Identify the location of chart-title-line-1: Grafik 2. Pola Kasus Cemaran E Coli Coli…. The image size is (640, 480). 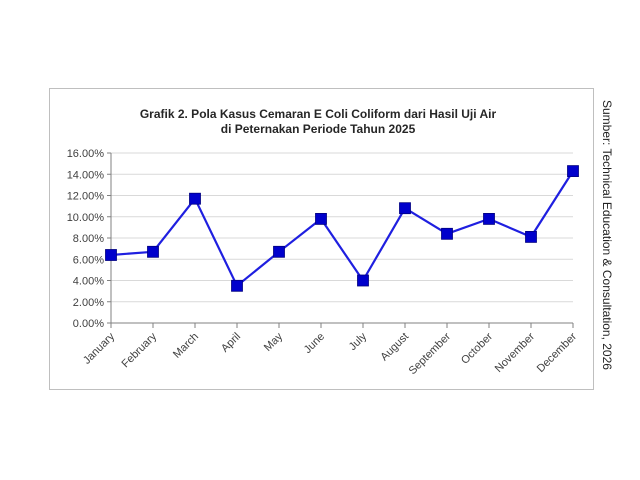
(318, 114).